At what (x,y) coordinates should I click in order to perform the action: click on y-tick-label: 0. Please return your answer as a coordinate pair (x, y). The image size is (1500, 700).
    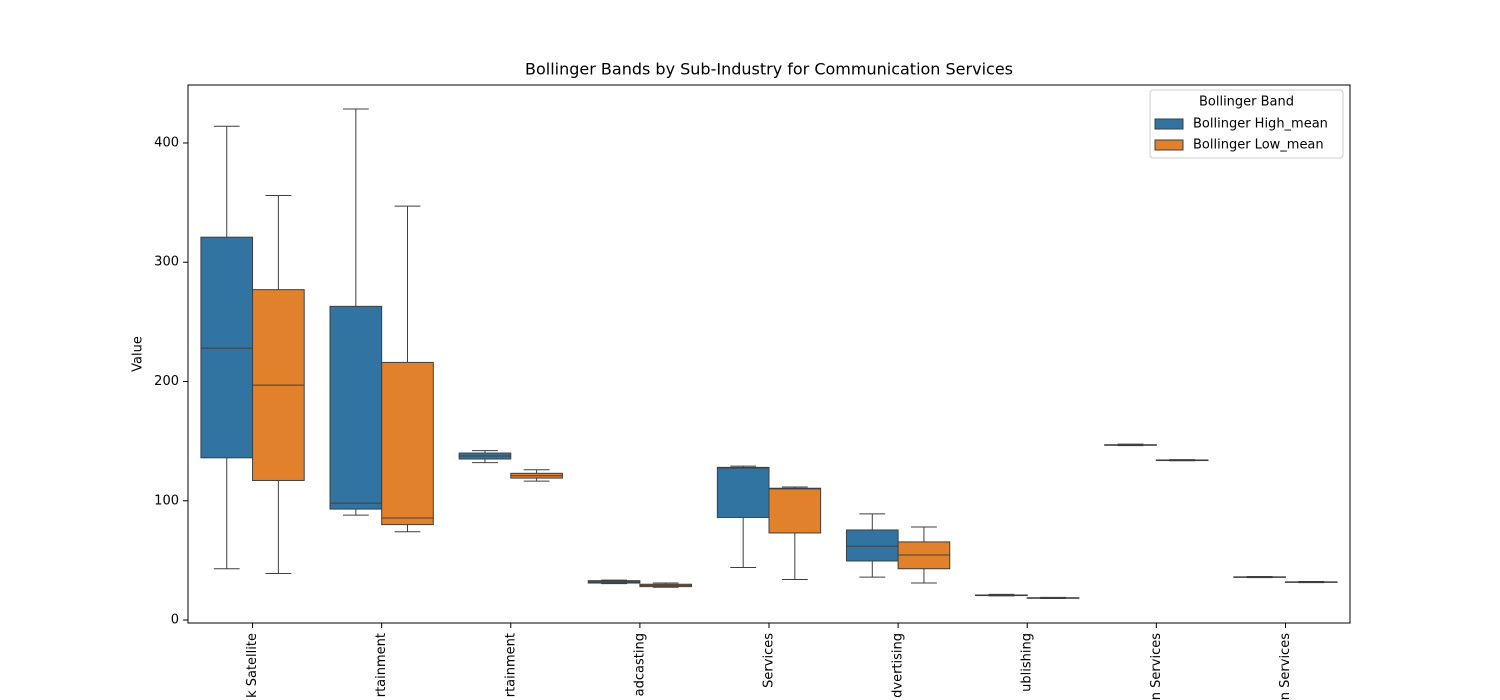
    Looking at the image, I should click on (175, 620).